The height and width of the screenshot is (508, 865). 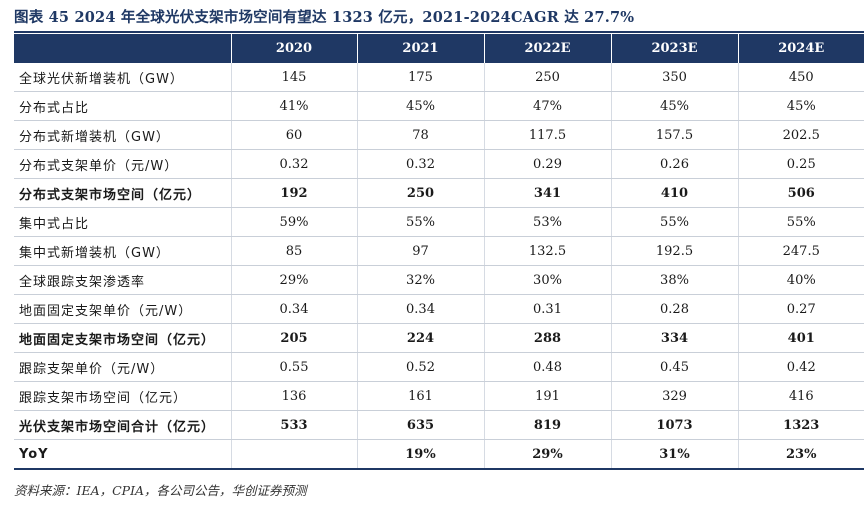 I want to click on table-cell: 202.5, so click(x=801, y=135).